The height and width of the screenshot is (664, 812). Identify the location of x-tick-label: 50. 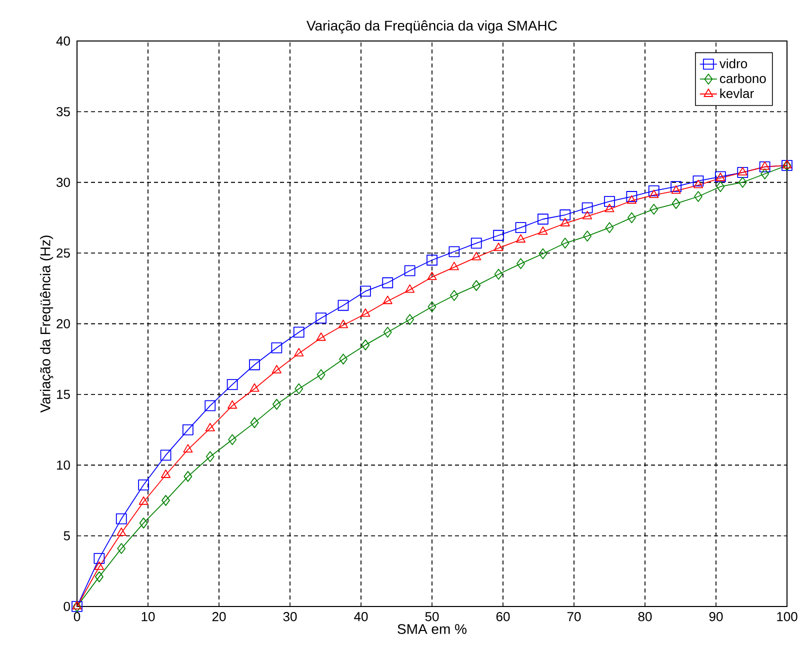
(432, 617).